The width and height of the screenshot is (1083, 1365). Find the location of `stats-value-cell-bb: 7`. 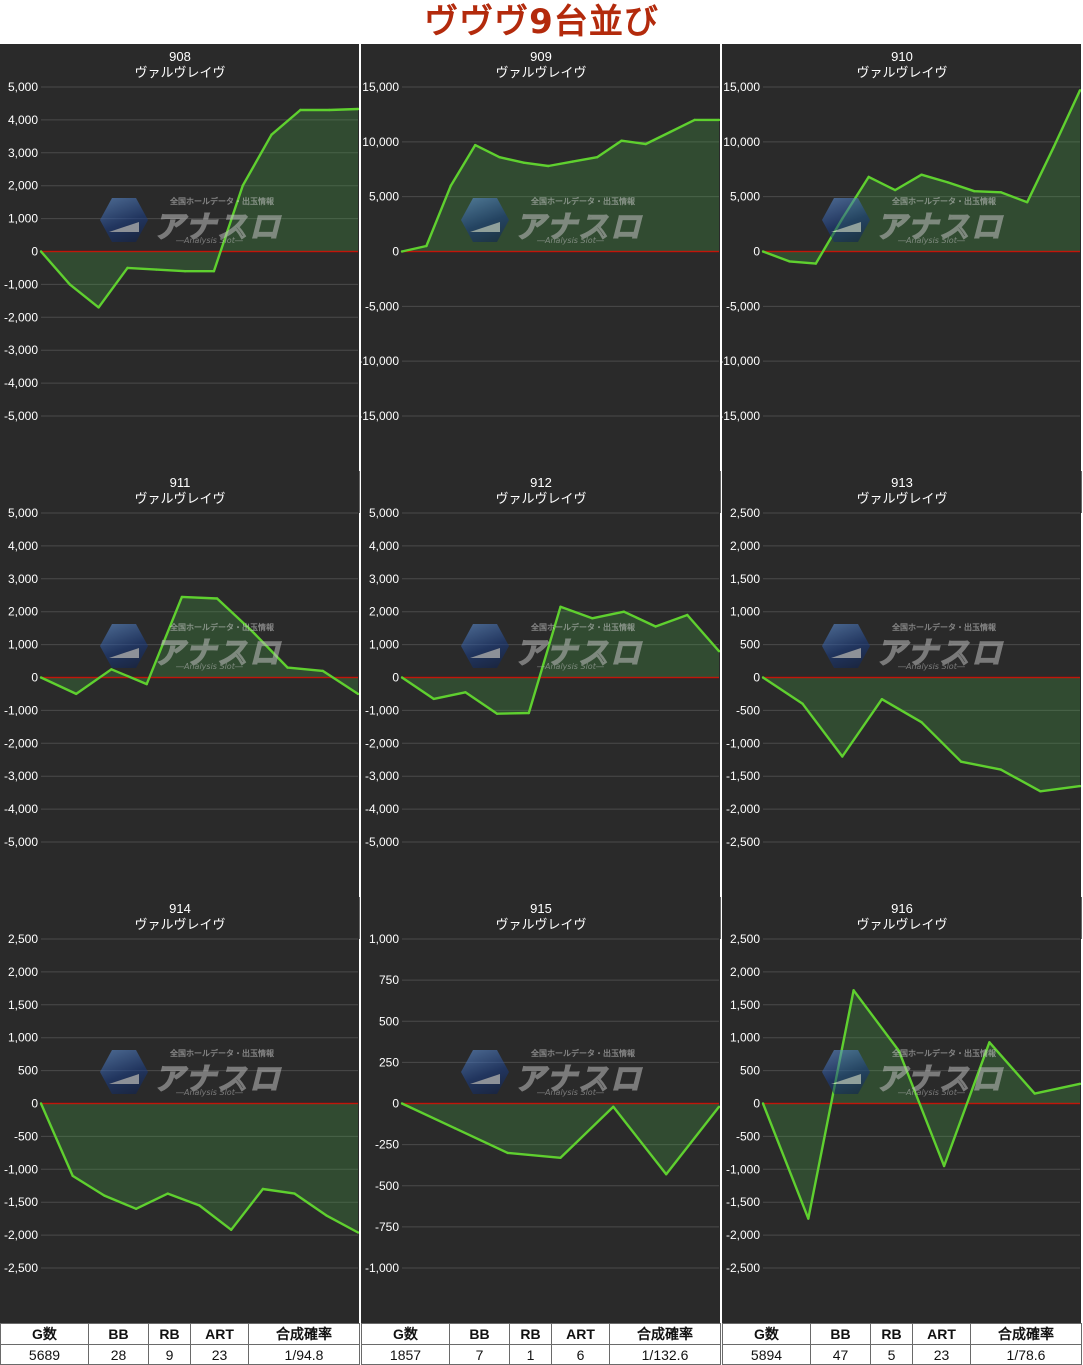

stats-value-cell-bb: 7 is located at coordinates (479, 1354).